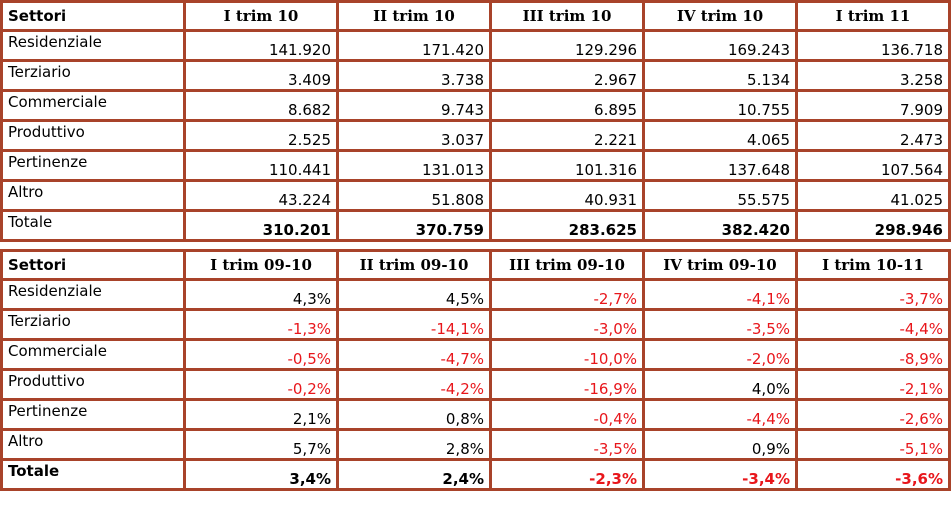  I want to click on value-cell: 4,0%, so click(720, 384).